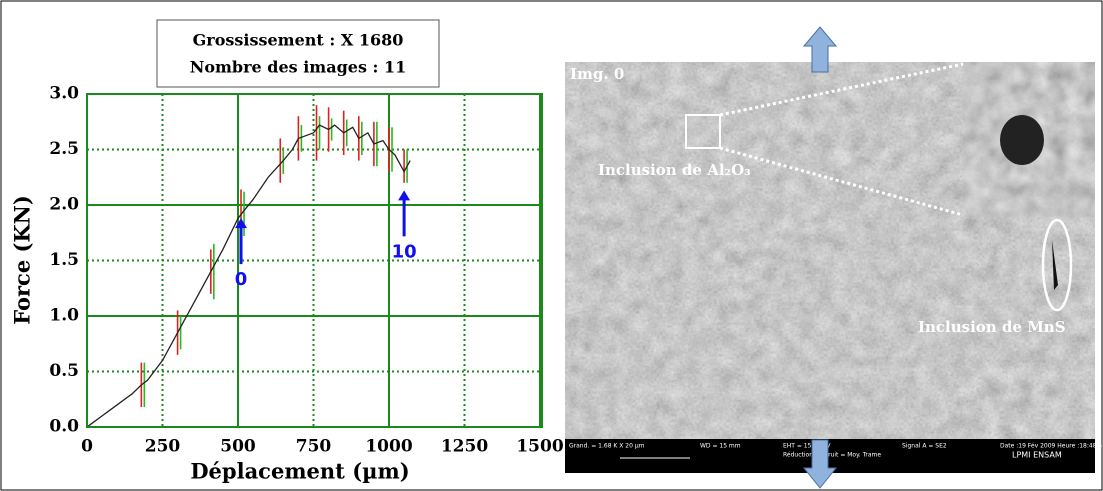  What do you see at coordinates (238, 447) in the screenshot?
I see `x-tick-label: 500` at bounding box center [238, 447].